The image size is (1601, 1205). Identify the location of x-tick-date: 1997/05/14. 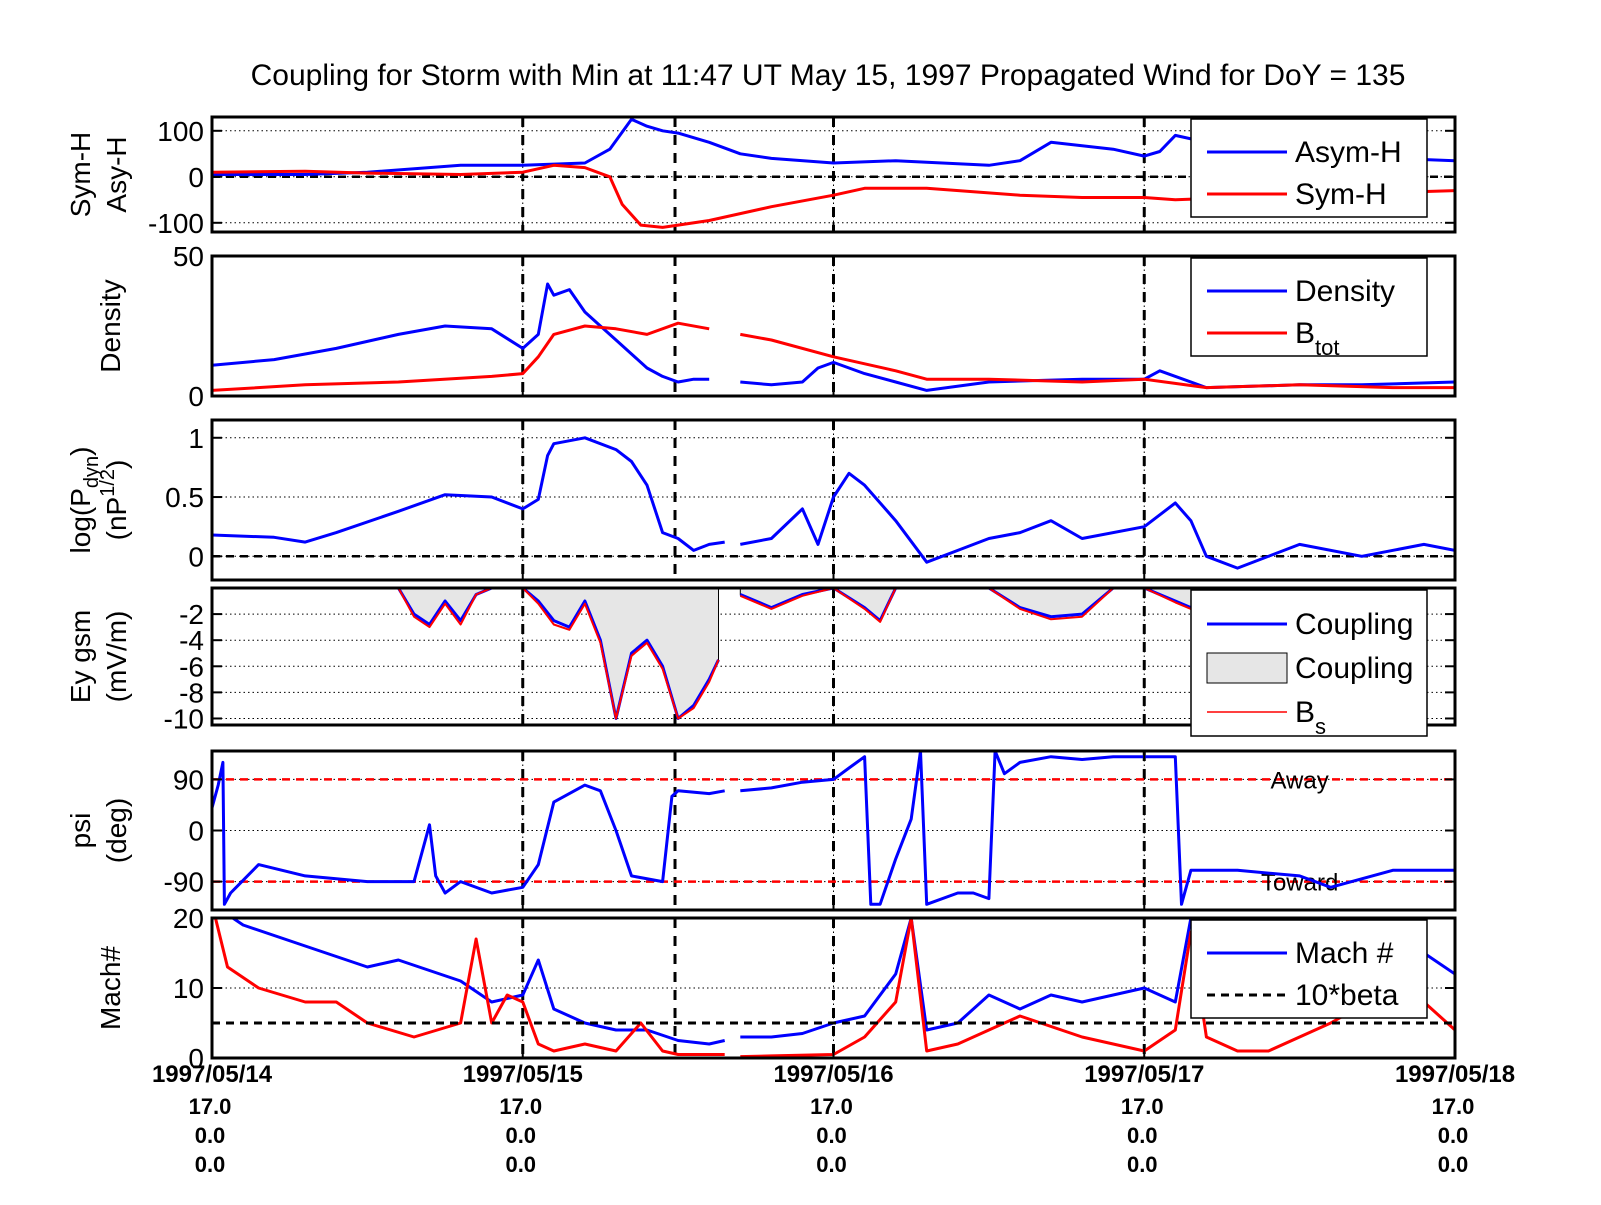
(212, 1074).